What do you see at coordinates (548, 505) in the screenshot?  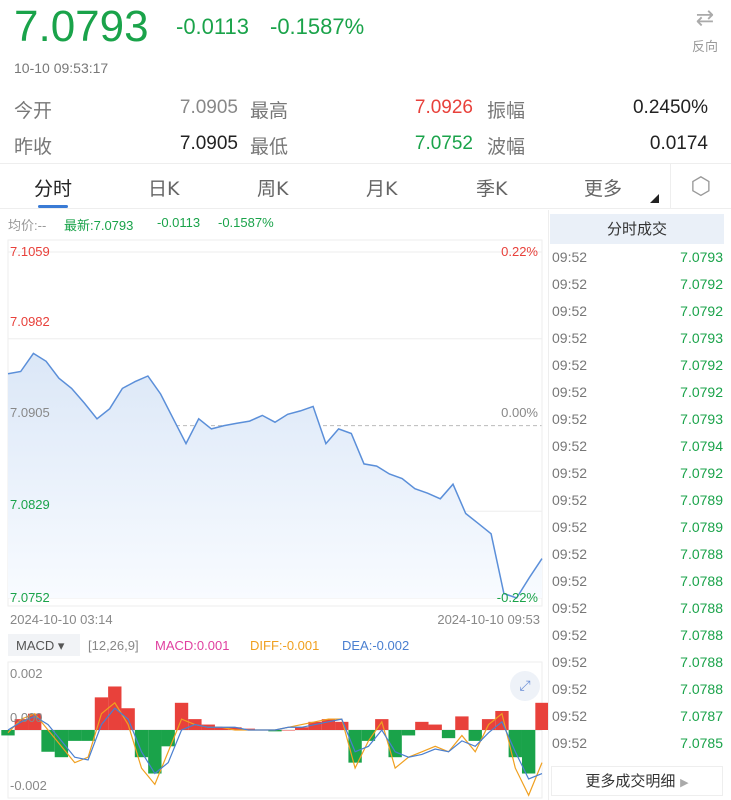 I see `divider` at bounding box center [548, 505].